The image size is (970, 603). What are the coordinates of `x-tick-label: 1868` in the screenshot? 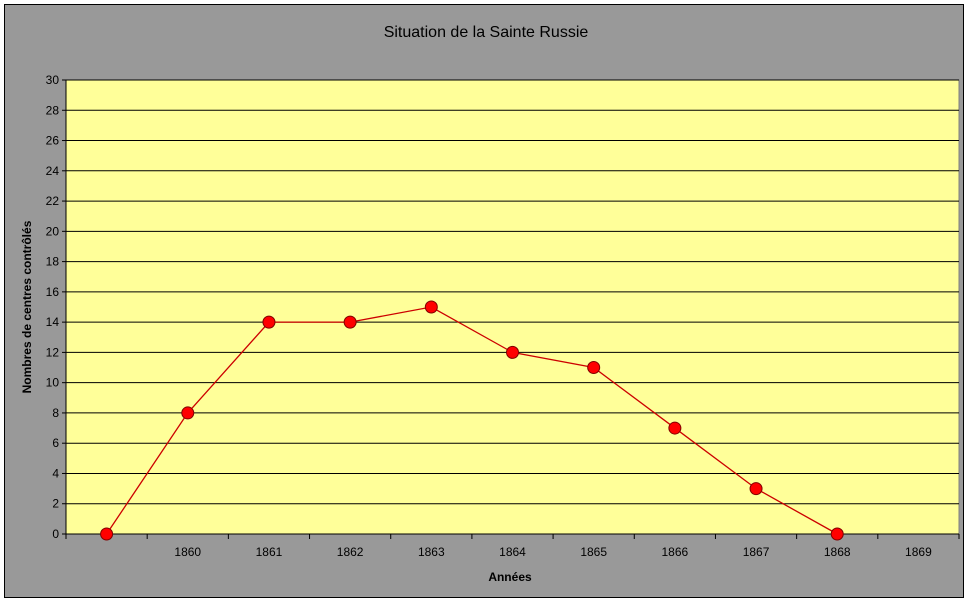 It's located at (837, 552).